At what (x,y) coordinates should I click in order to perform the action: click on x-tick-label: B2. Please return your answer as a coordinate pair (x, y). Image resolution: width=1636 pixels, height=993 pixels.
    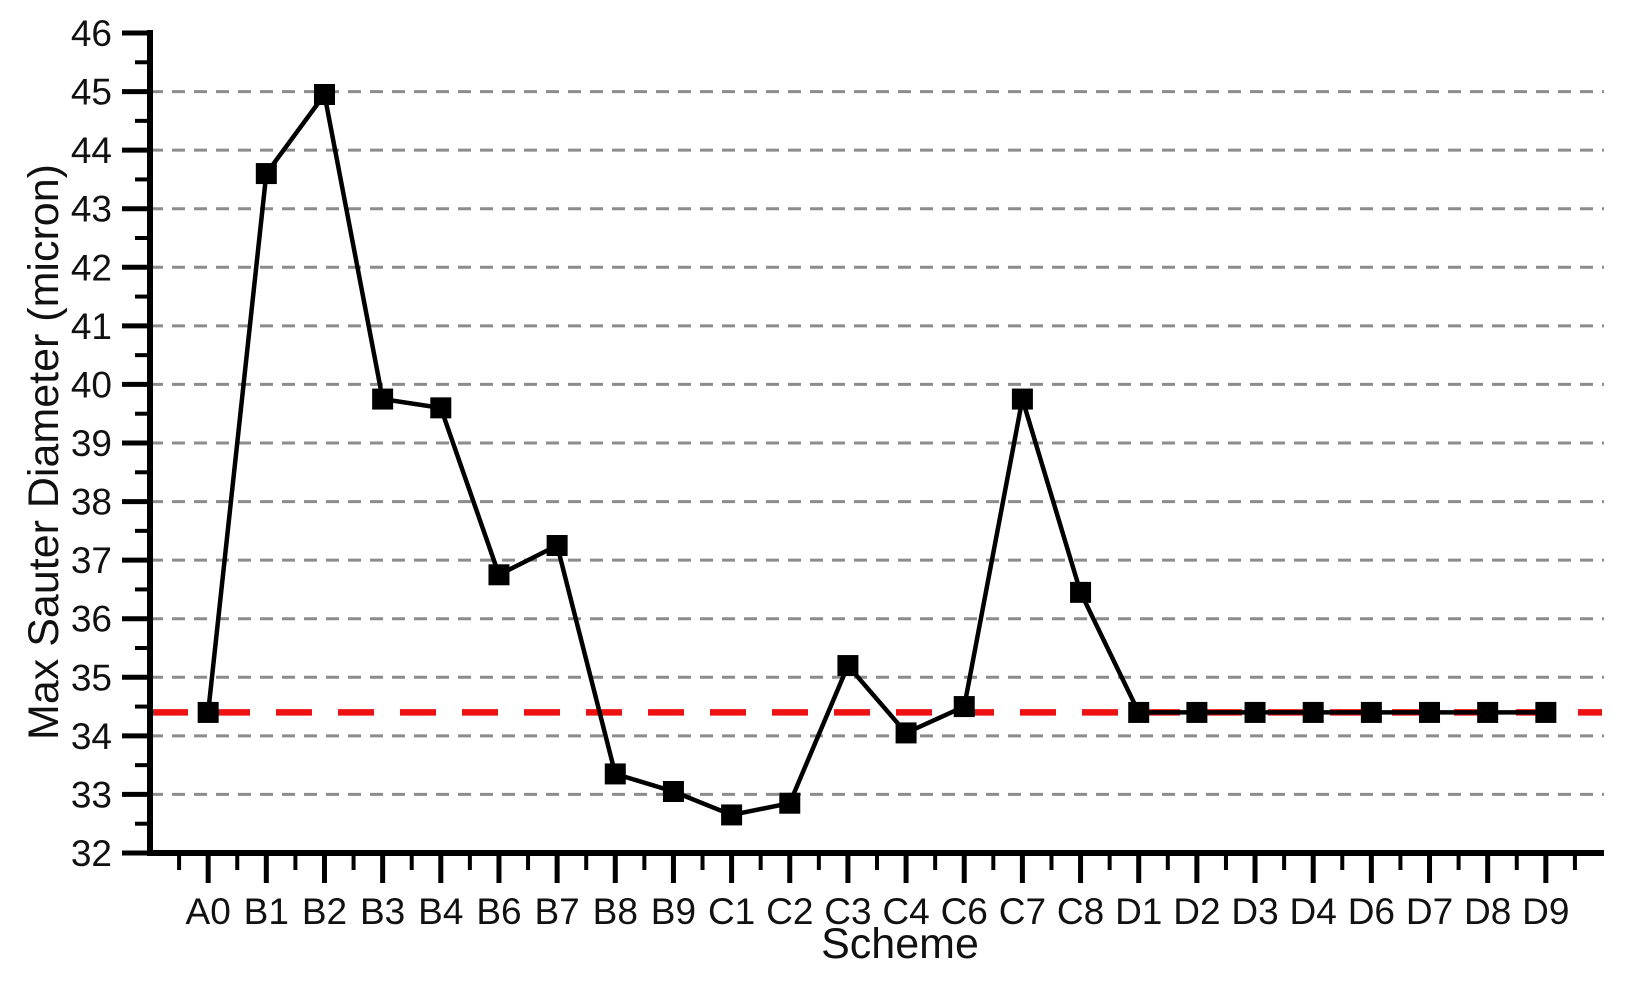
    Looking at the image, I should click on (324, 911).